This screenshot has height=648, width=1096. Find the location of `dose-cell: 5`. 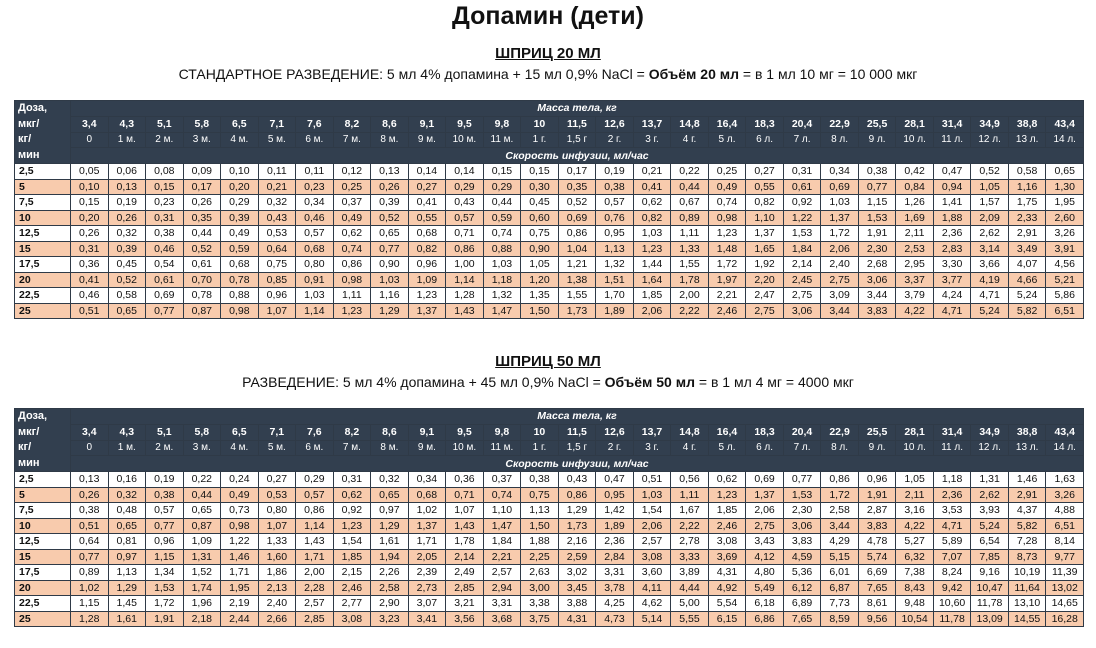

dose-cell: 5 is located at coordinates (42, 186).